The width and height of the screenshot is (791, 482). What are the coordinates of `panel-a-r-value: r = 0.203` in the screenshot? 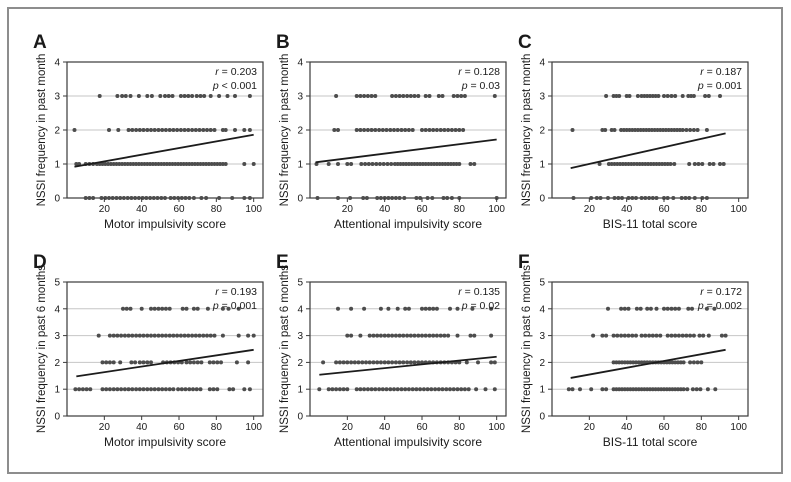 It's located at (236, 72).